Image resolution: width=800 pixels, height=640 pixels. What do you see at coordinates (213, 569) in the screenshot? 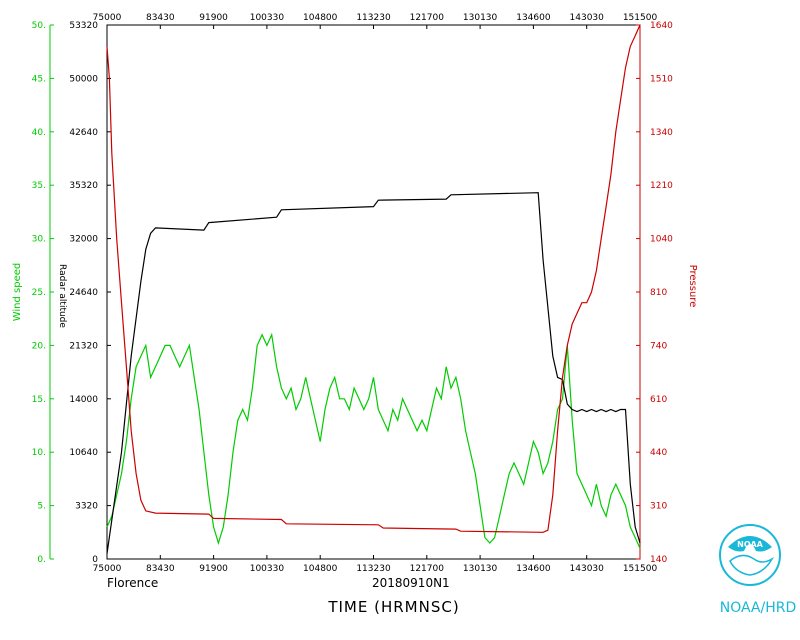
I see `x-tick-label-bottom: 91900` at bounding box center [213, 569].